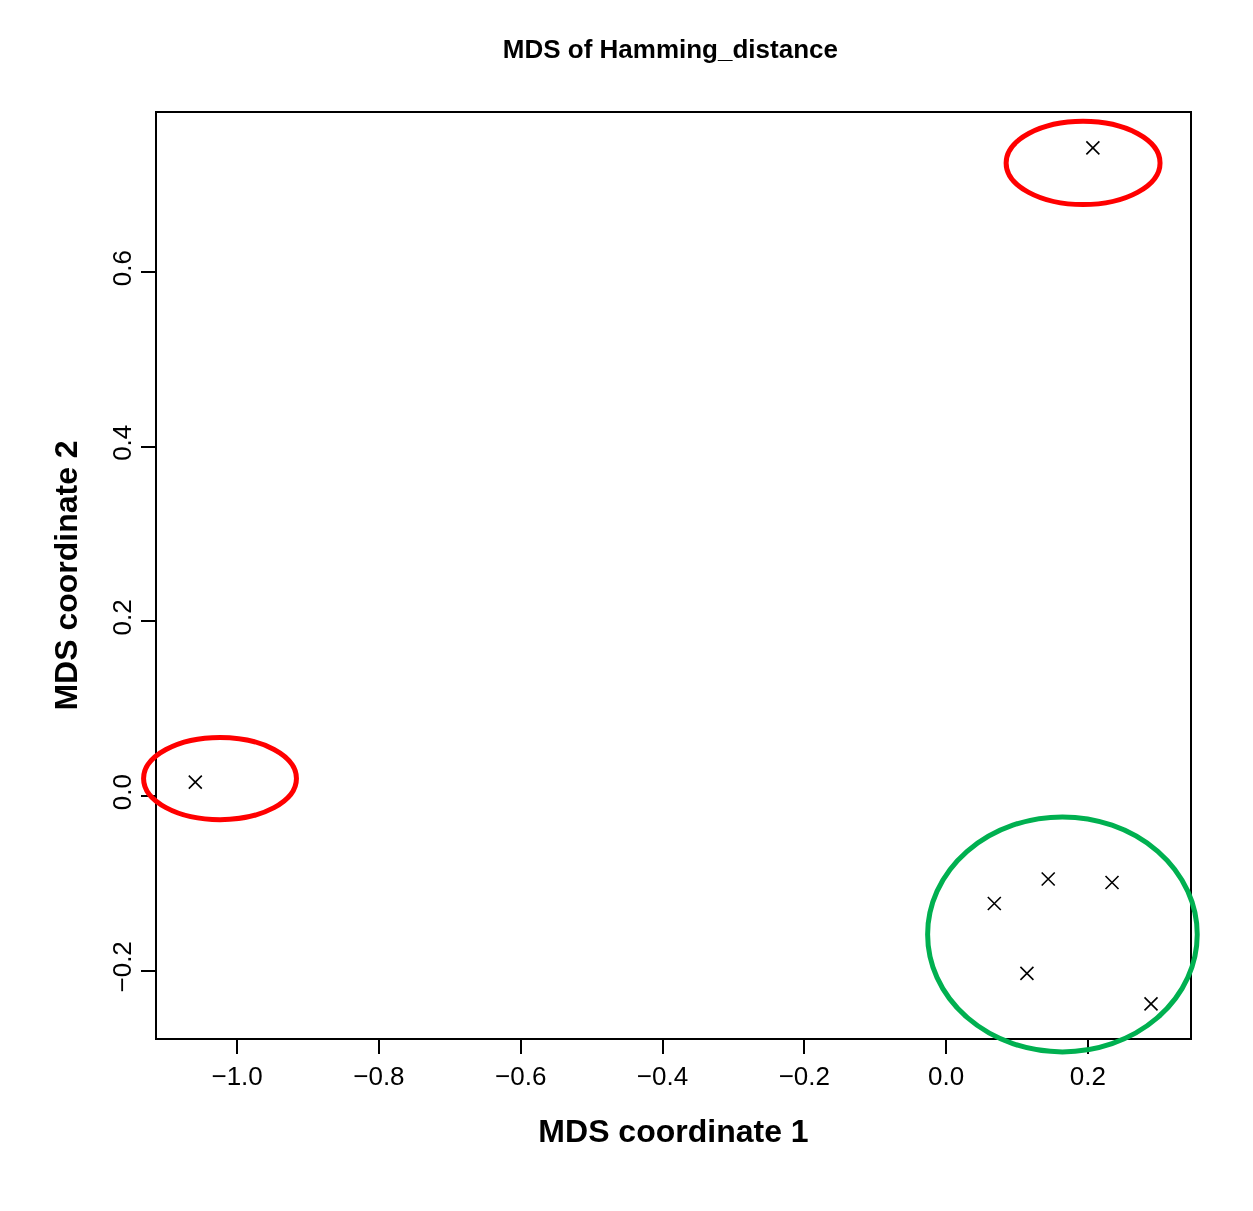 The image size is (1253, 1211). Describe the element at coordinates (670, 49) in the screenshot. I see `chart-title: MDS of Hamming_distance` at that location.